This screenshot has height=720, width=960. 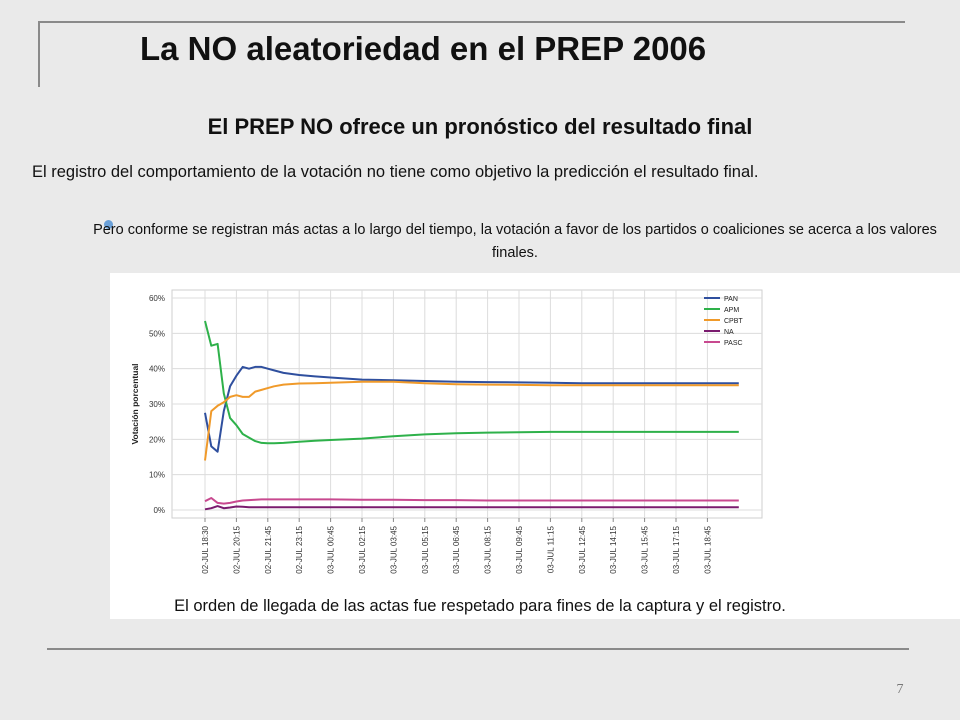 What do you see at coordinates (613, 549) in the screenshot?
I see `x-tick-label: 03-JUL 14:15` at bounding box center [613, 549].